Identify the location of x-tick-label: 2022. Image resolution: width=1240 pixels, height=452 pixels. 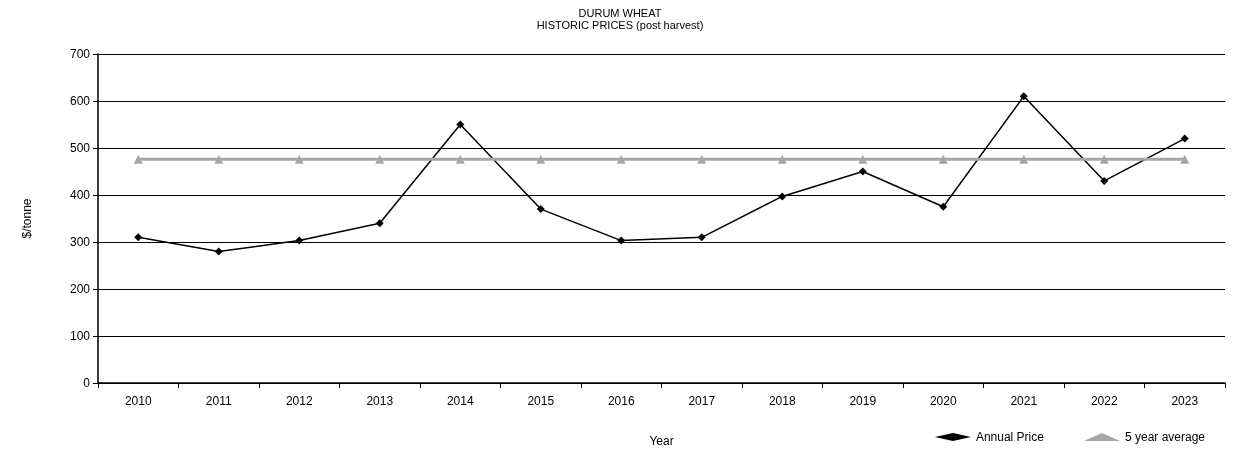
(1104, 401).